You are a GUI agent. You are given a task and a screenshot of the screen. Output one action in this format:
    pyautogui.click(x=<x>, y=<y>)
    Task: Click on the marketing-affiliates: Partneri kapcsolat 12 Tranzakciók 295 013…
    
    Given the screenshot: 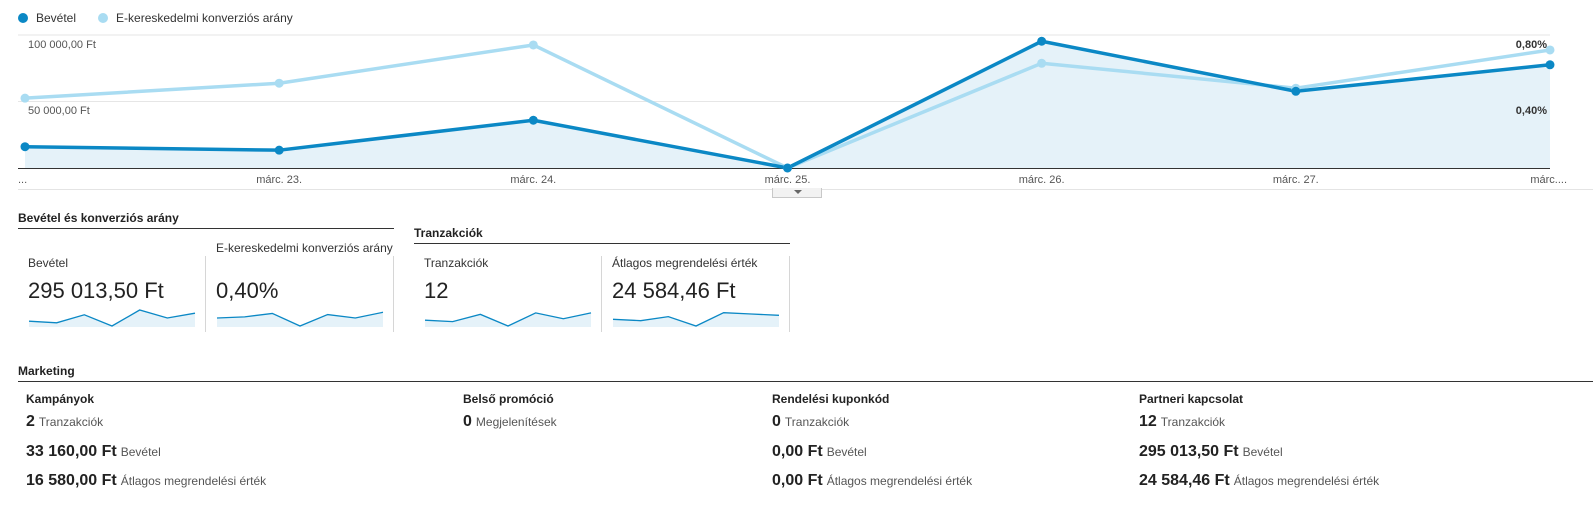 What is the action you would take?
    pyautogui.click(x=1259, y=440)
    